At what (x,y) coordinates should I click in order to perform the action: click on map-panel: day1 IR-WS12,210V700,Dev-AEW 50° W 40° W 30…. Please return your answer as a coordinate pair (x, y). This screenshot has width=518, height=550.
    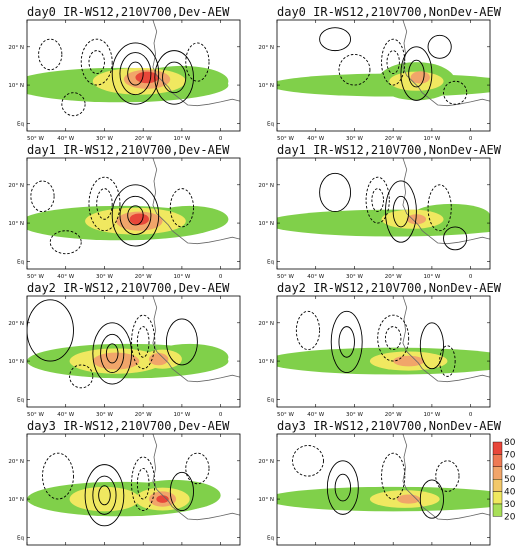
    Looking at the image, I should click on (124, 211).